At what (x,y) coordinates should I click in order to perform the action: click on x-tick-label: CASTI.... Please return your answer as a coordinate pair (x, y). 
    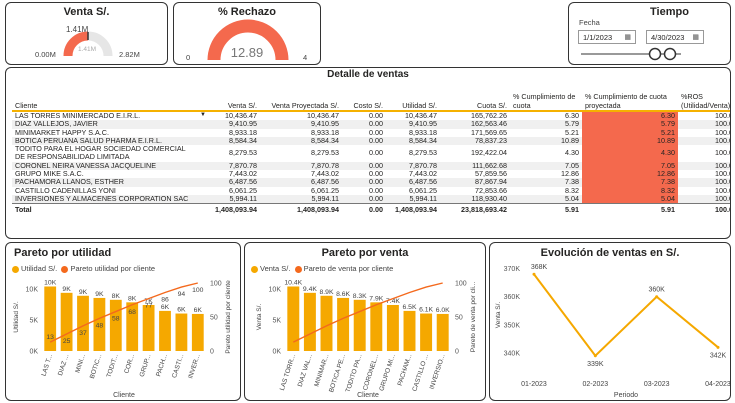
    Looking at the image, I should click on (178, 366).